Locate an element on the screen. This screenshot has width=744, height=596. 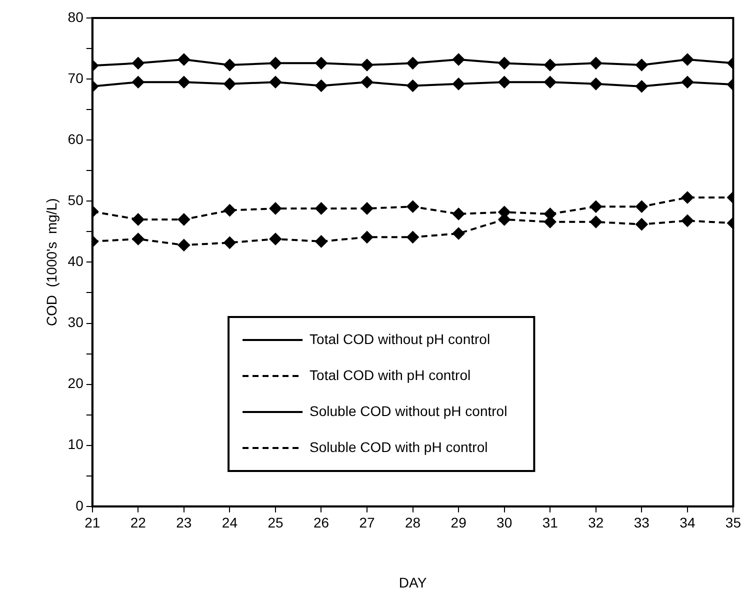
y-tick-label: 30 is located at coordinates (76, 322).